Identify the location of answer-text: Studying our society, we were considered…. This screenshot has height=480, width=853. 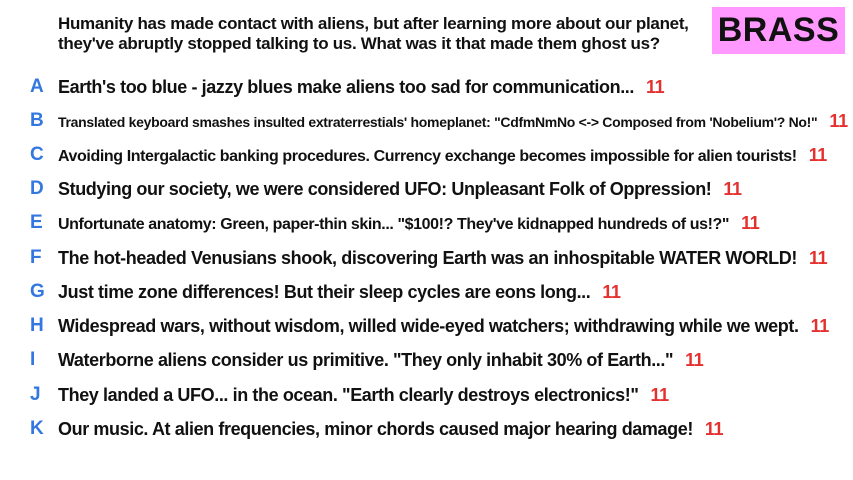
(385, 188).